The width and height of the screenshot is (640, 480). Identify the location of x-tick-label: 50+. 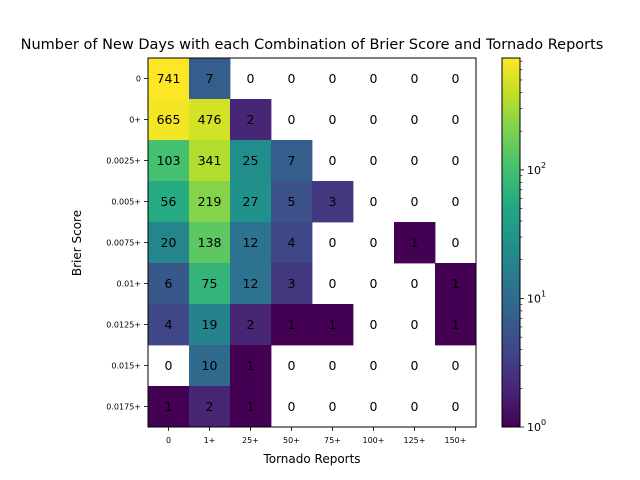
(291, 440).